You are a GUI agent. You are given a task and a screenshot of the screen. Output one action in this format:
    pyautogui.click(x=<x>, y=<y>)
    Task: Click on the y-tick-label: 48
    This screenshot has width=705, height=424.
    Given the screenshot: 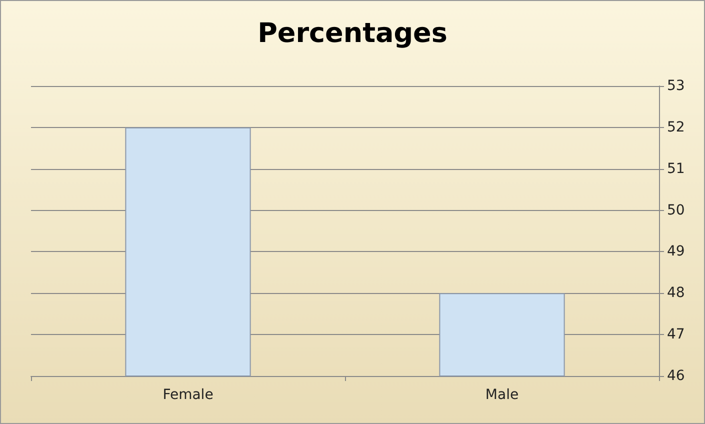 What is the action you would take?
    pyautogui.click(x=676, y=293)
    